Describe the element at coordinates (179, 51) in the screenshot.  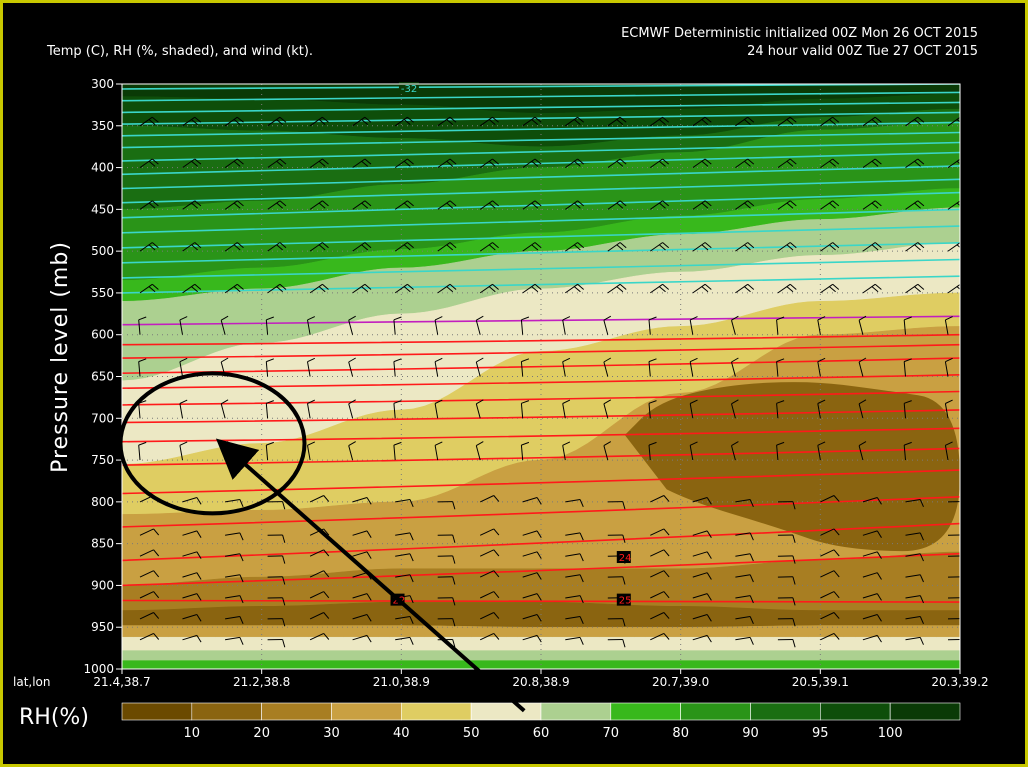
I see `fields-title: Temp (C), RH (%, shaded), and wind (kt).` at that location.